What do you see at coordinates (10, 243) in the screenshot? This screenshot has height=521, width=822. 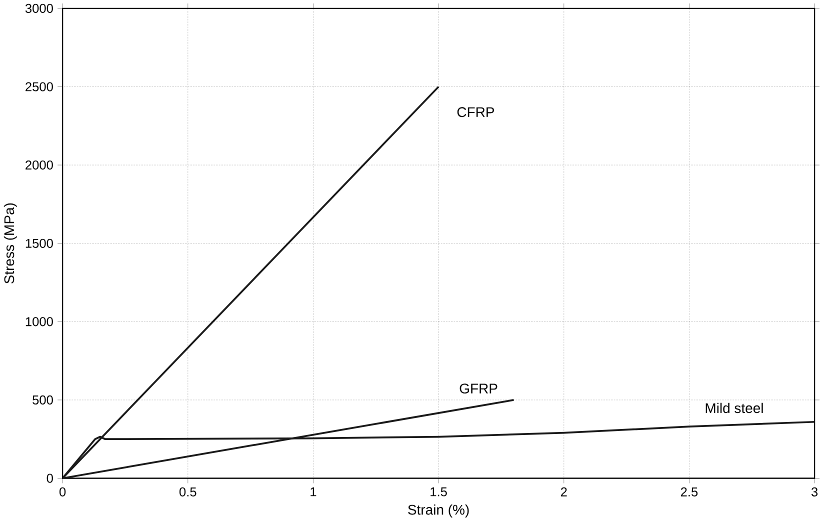 I see `y-axis-title: Stress (MPa)` at bounding box center [10, 243].